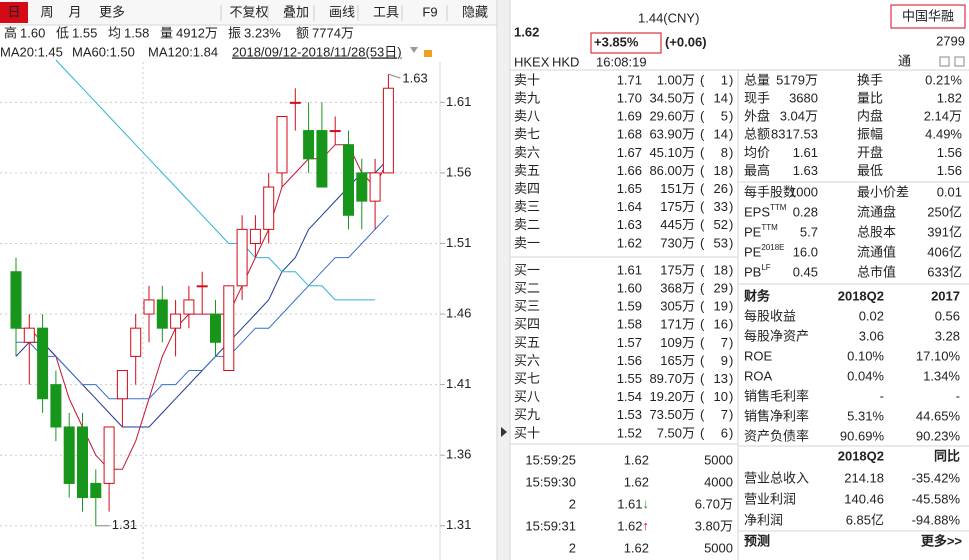  I want to click on stat-value: 5179万, so click(797, 79).